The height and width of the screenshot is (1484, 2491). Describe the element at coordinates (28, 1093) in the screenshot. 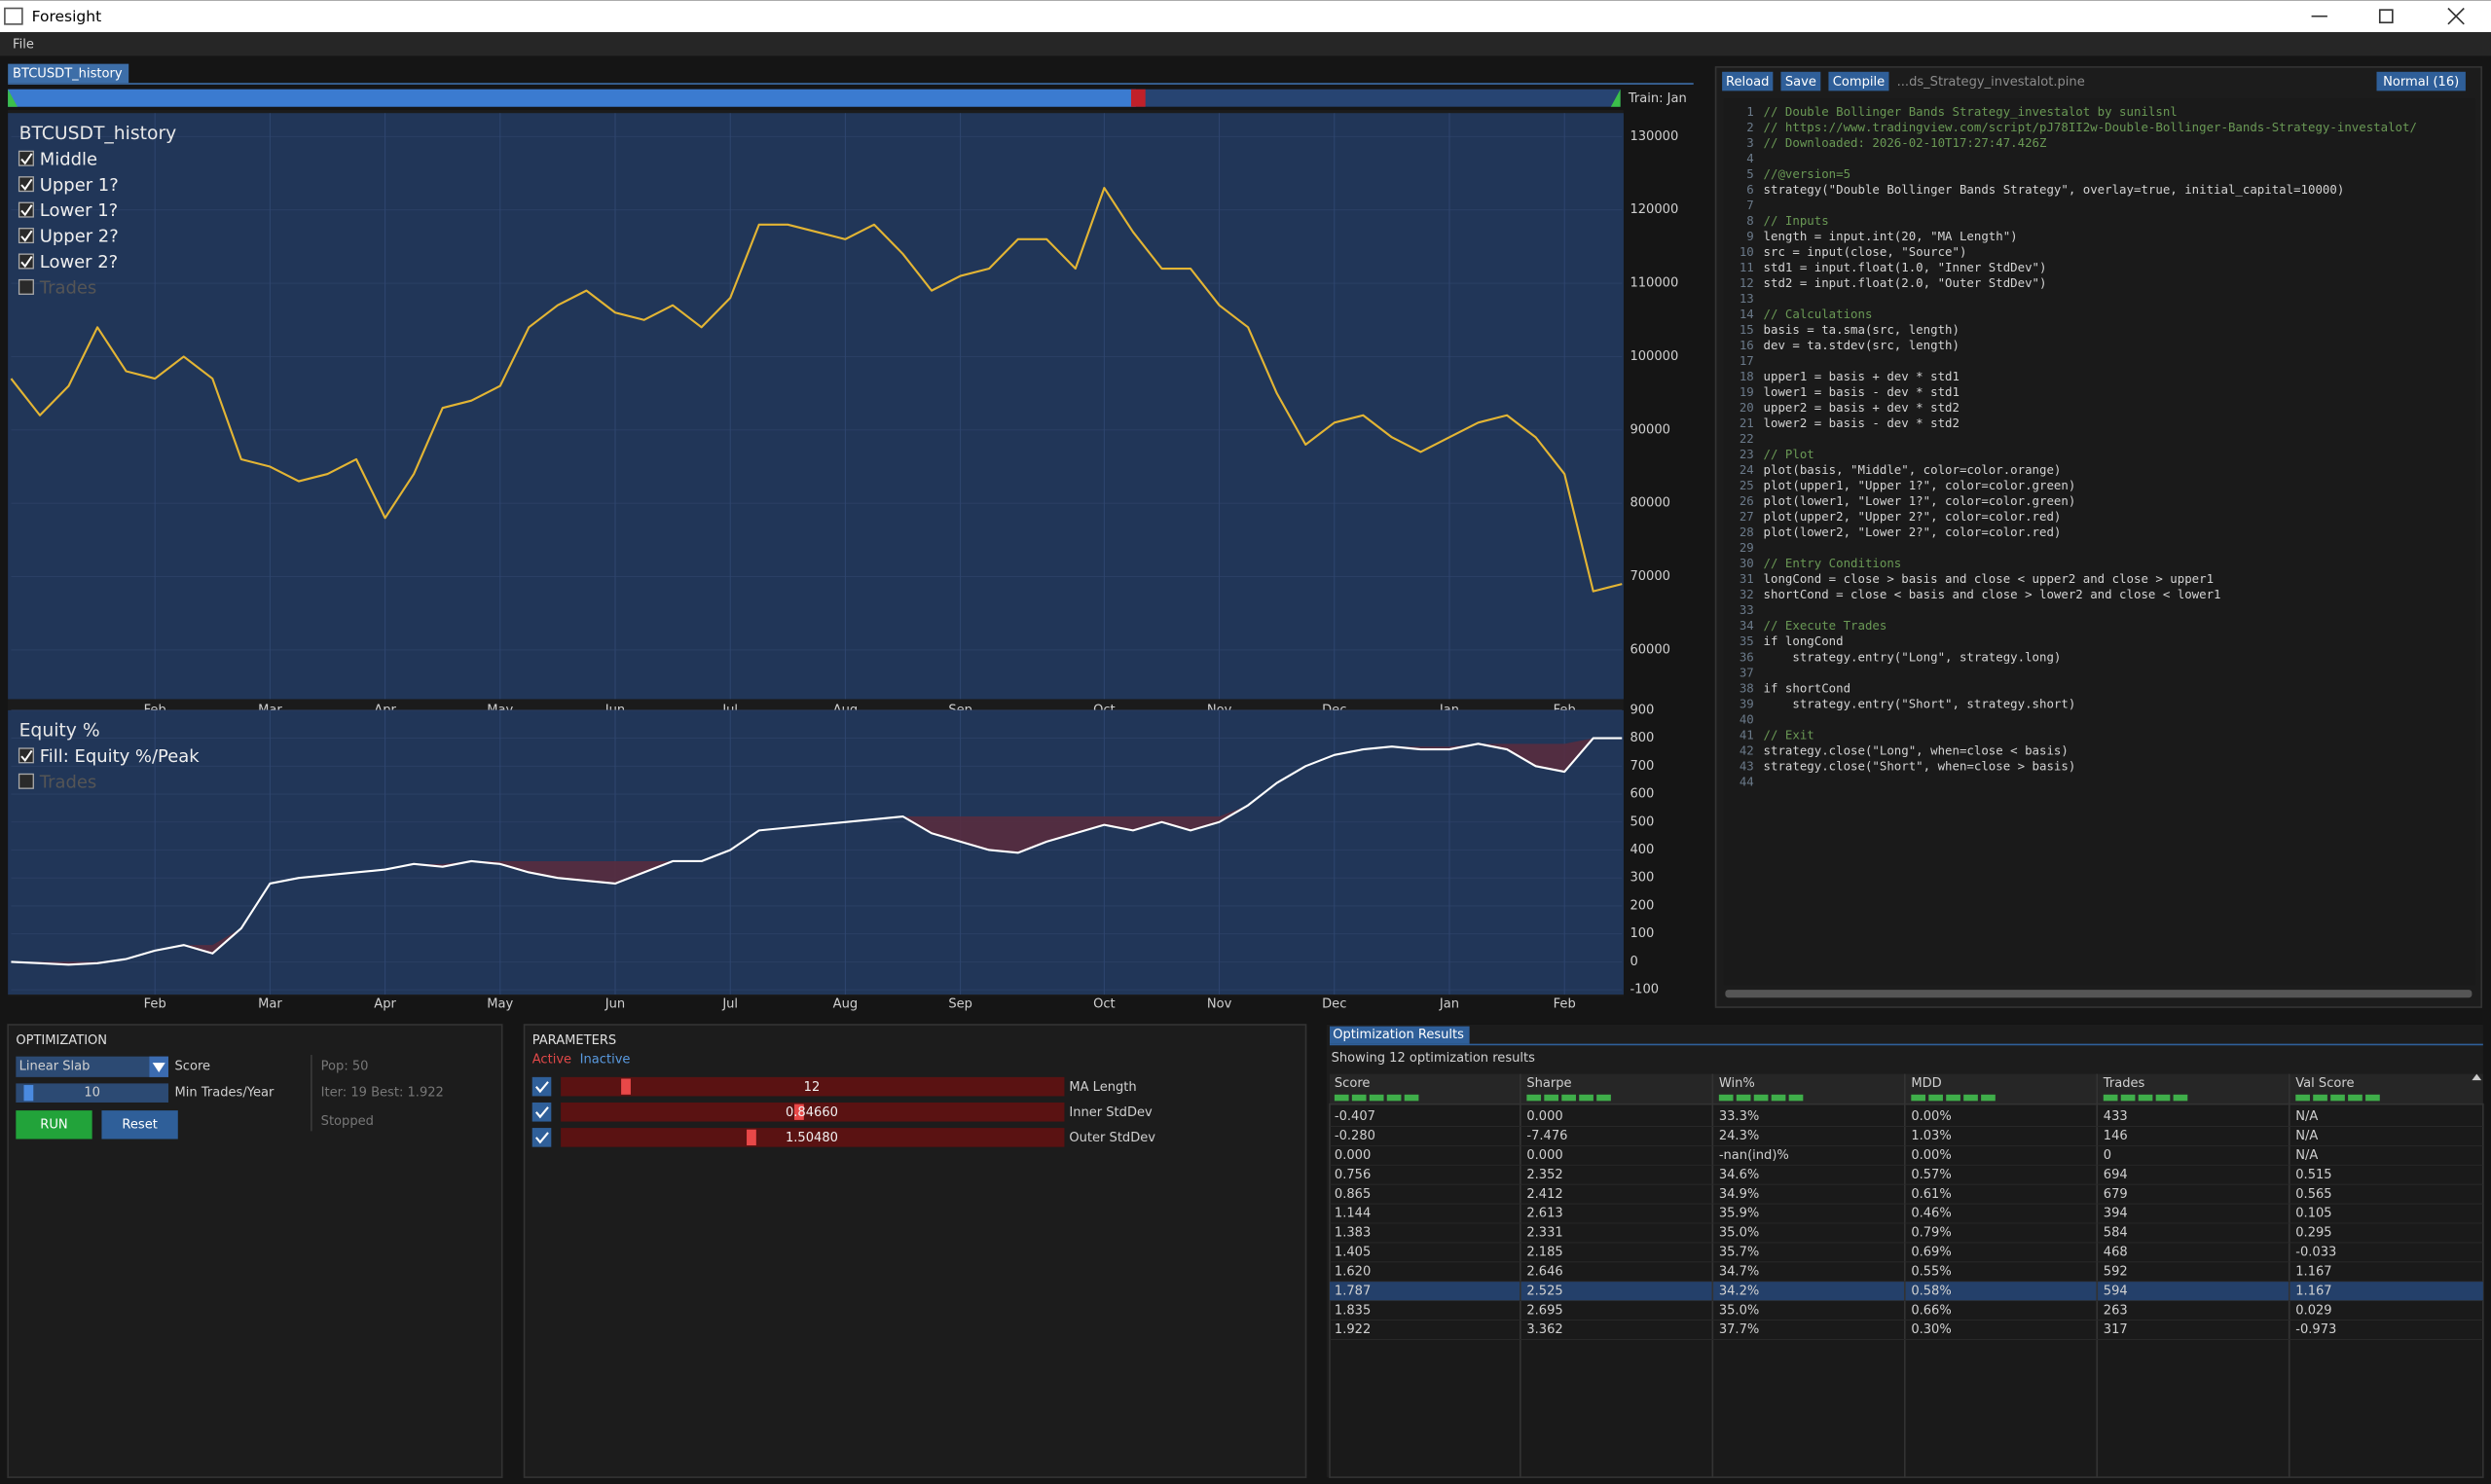

I see `min-trades-handle` at that location.